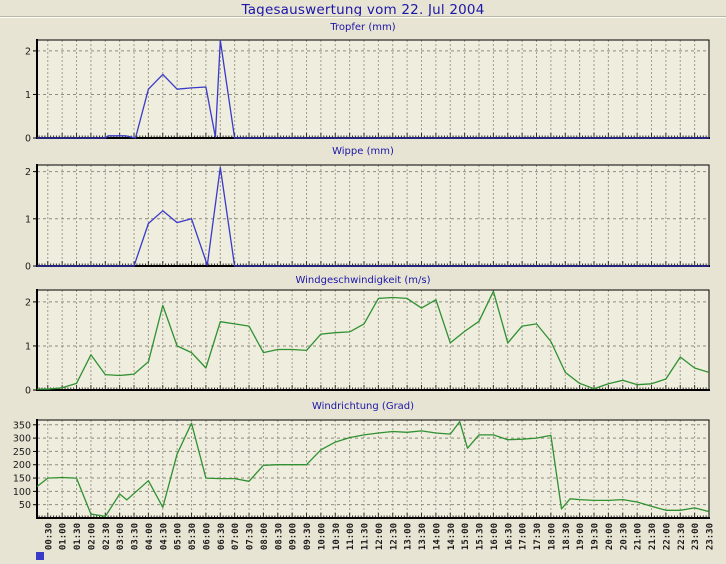  I want to click on x-tick-label: 16:00, so click(495, 536).